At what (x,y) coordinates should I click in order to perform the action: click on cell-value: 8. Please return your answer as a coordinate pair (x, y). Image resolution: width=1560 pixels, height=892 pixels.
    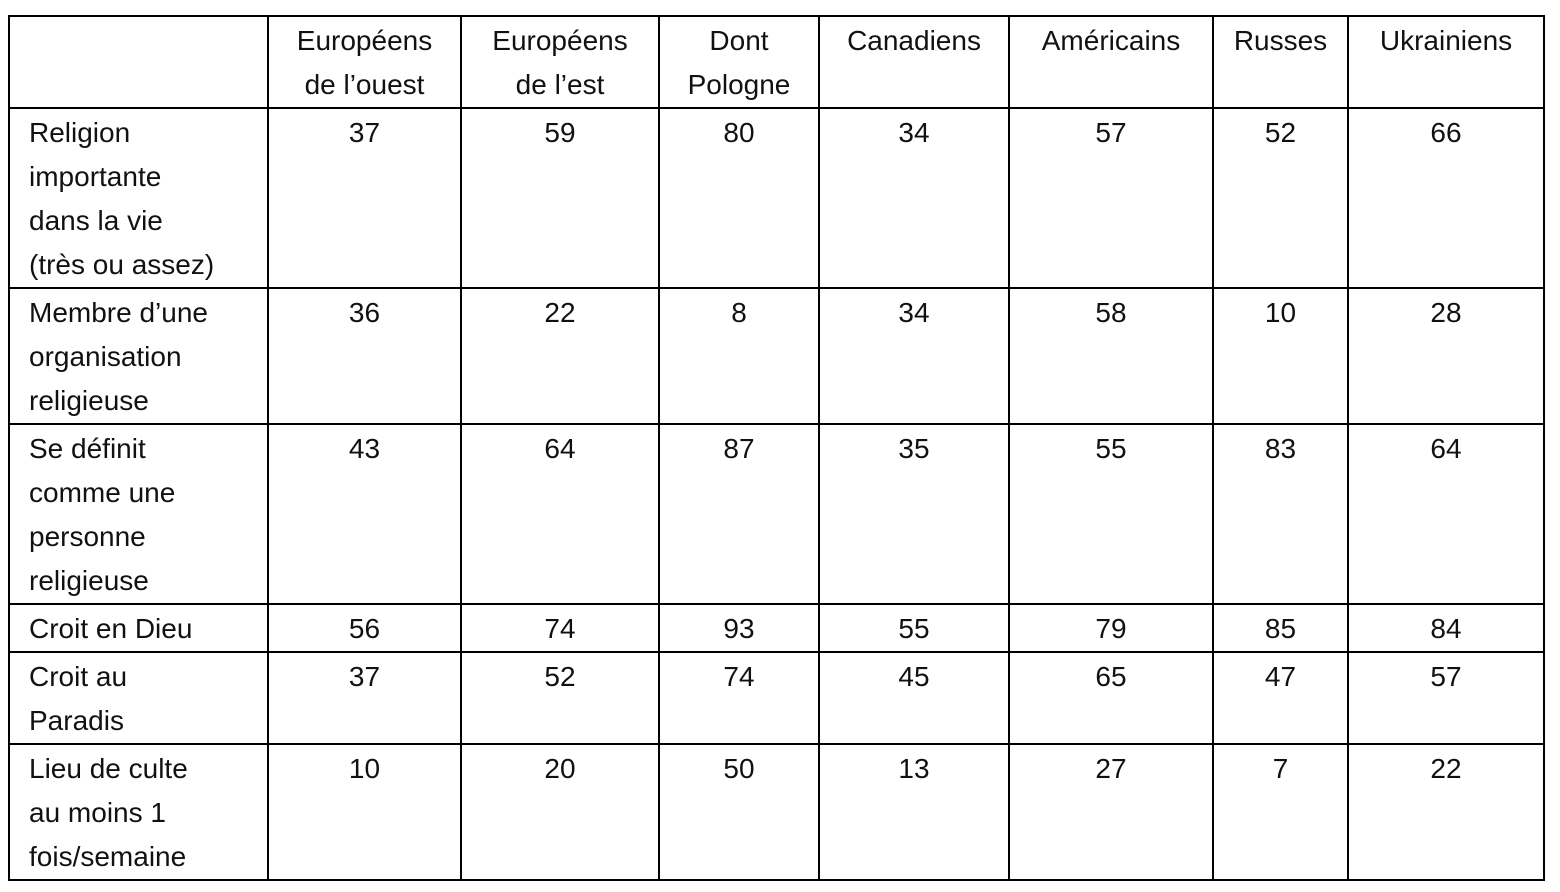
    Looking at the image, I should click on (739, 356).